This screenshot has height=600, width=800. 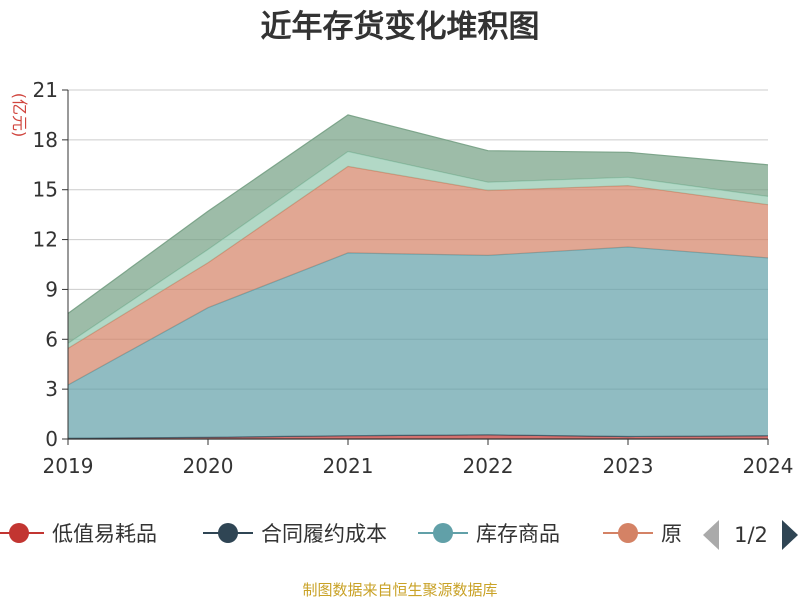 What do you see at coordinates (518, 534) in the screenshot?
I see `legend-label: 库存商品` at bounding box center [518, 534].